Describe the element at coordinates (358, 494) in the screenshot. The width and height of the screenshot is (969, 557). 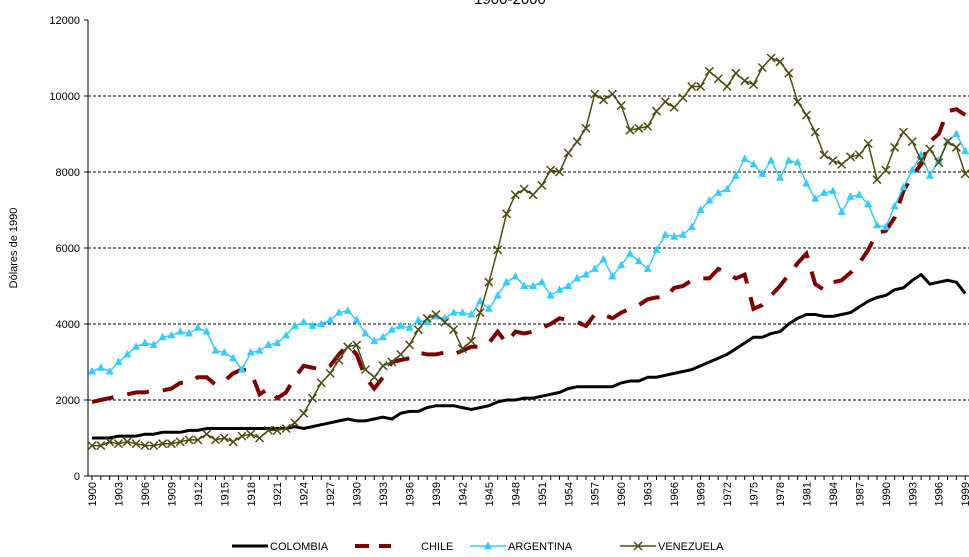
I see `x-tick-label: 1930` at that location.